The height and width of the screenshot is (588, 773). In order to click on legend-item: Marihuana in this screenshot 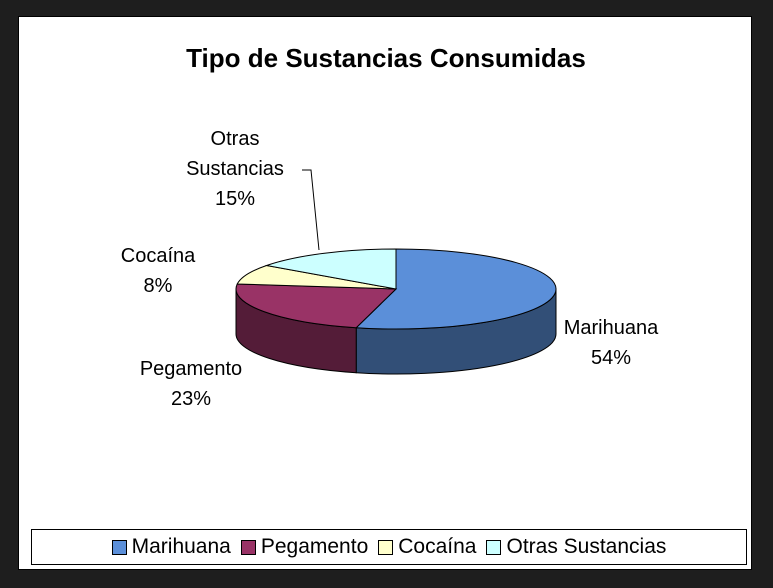, I will do `click(171, 547)`.